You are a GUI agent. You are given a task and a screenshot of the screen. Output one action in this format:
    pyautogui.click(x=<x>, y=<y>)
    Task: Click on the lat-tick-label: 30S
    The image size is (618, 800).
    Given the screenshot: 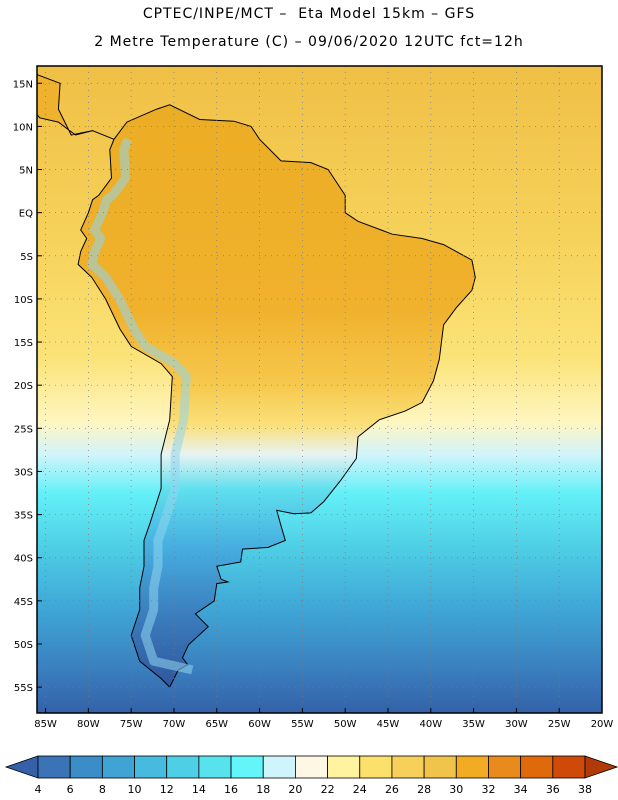 What is the action you would take?
    pyautogui.click(x=23, y=472)
    